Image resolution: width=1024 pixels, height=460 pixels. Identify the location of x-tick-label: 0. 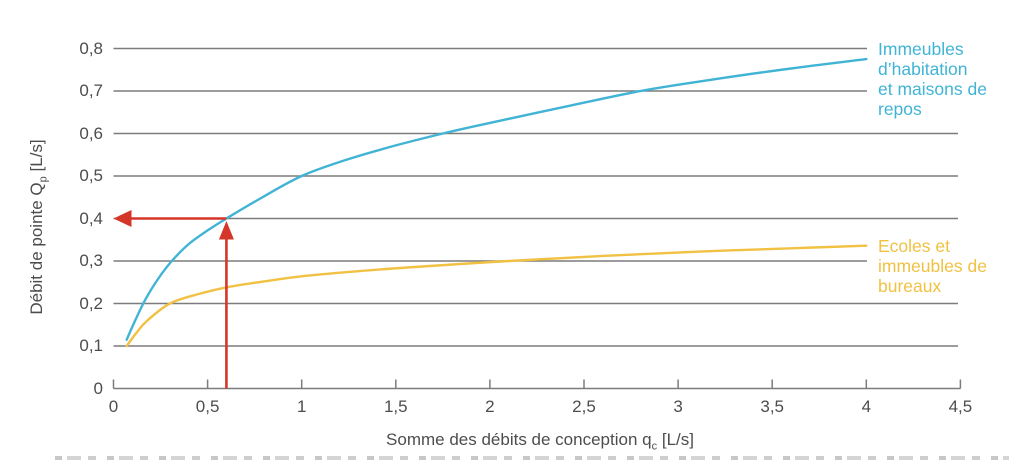
(113, 406).